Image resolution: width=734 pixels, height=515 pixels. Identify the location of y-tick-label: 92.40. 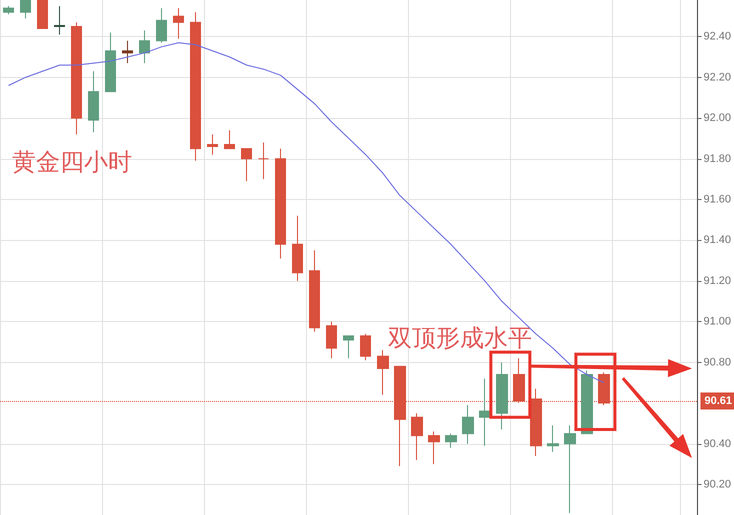
(717, 36).